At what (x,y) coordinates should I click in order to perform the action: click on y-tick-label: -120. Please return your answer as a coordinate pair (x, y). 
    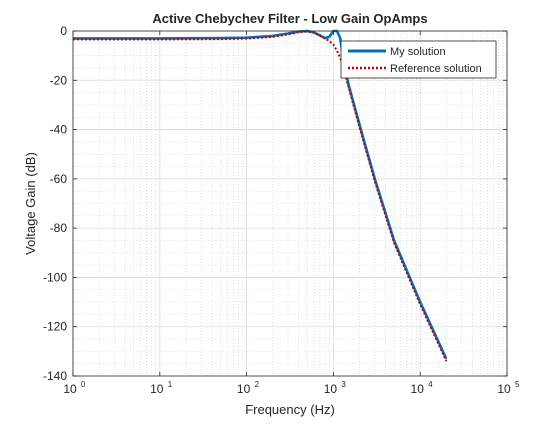
    Looking at the image, I should click on (55, 327).